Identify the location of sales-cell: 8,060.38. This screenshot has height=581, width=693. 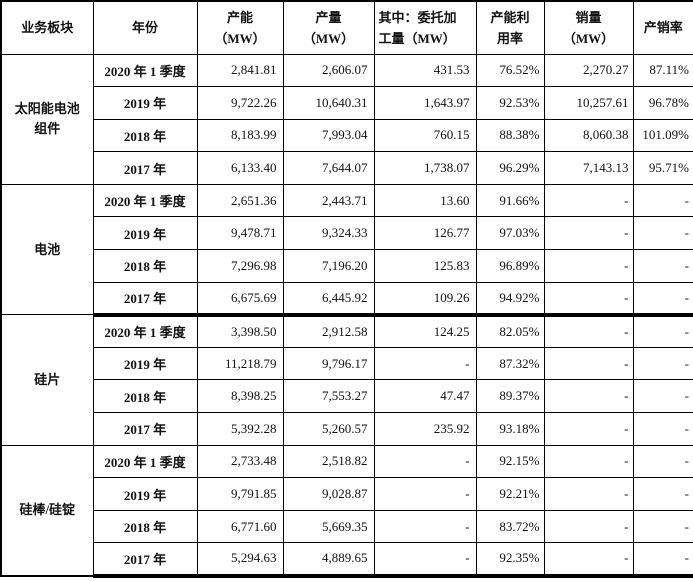
(588, 135).